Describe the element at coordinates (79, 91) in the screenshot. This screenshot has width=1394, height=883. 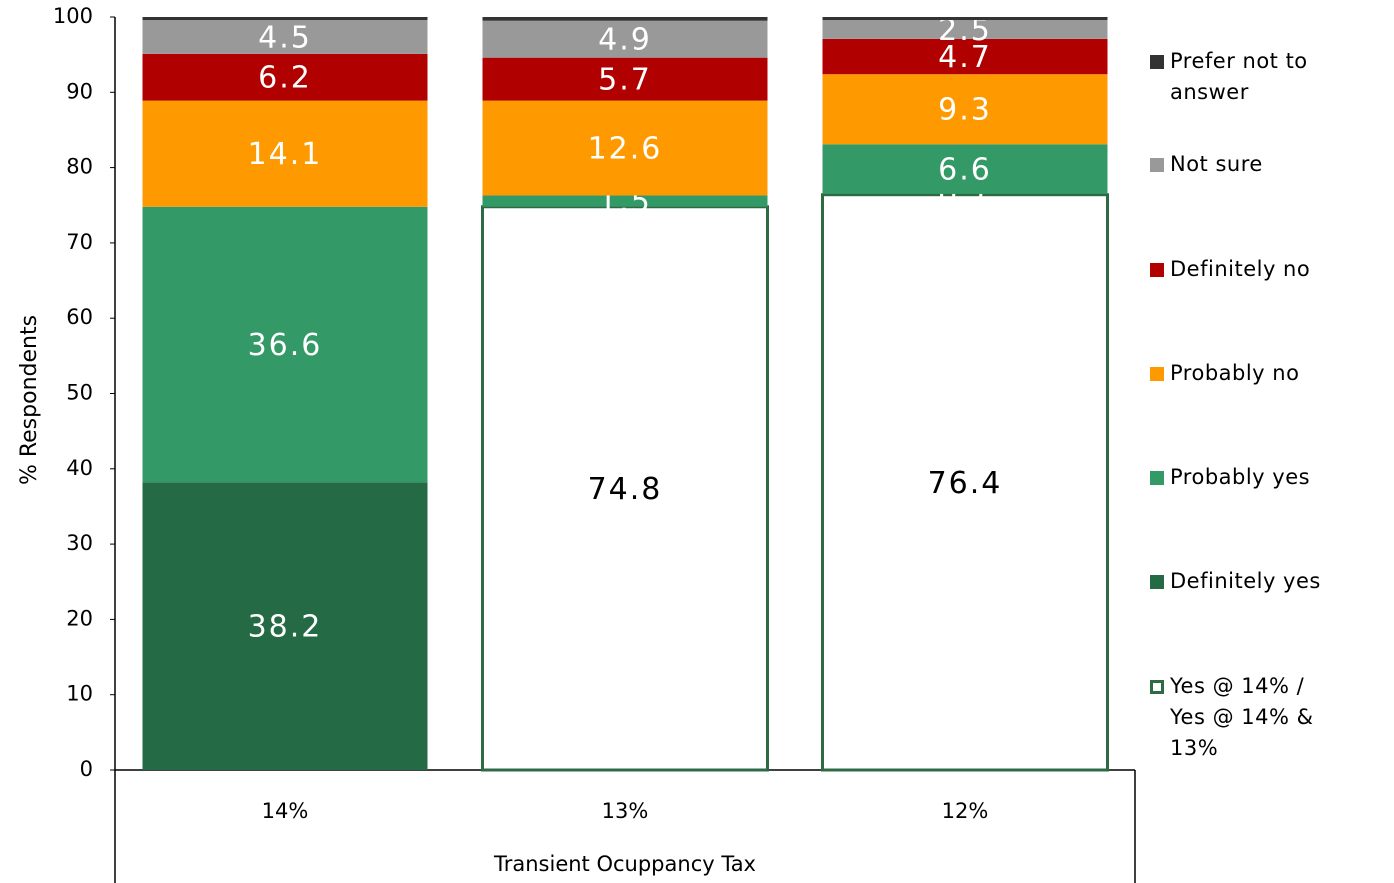
I see `y-tick-label: 90` at that location.